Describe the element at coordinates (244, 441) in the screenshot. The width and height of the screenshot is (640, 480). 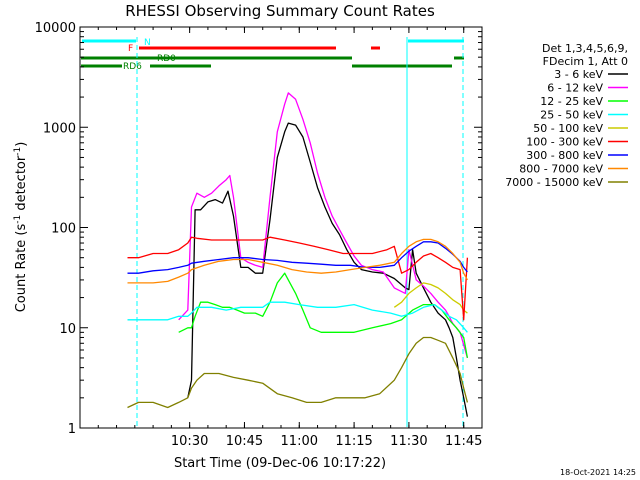
I see `x-tick-label: 10:45` at that location.